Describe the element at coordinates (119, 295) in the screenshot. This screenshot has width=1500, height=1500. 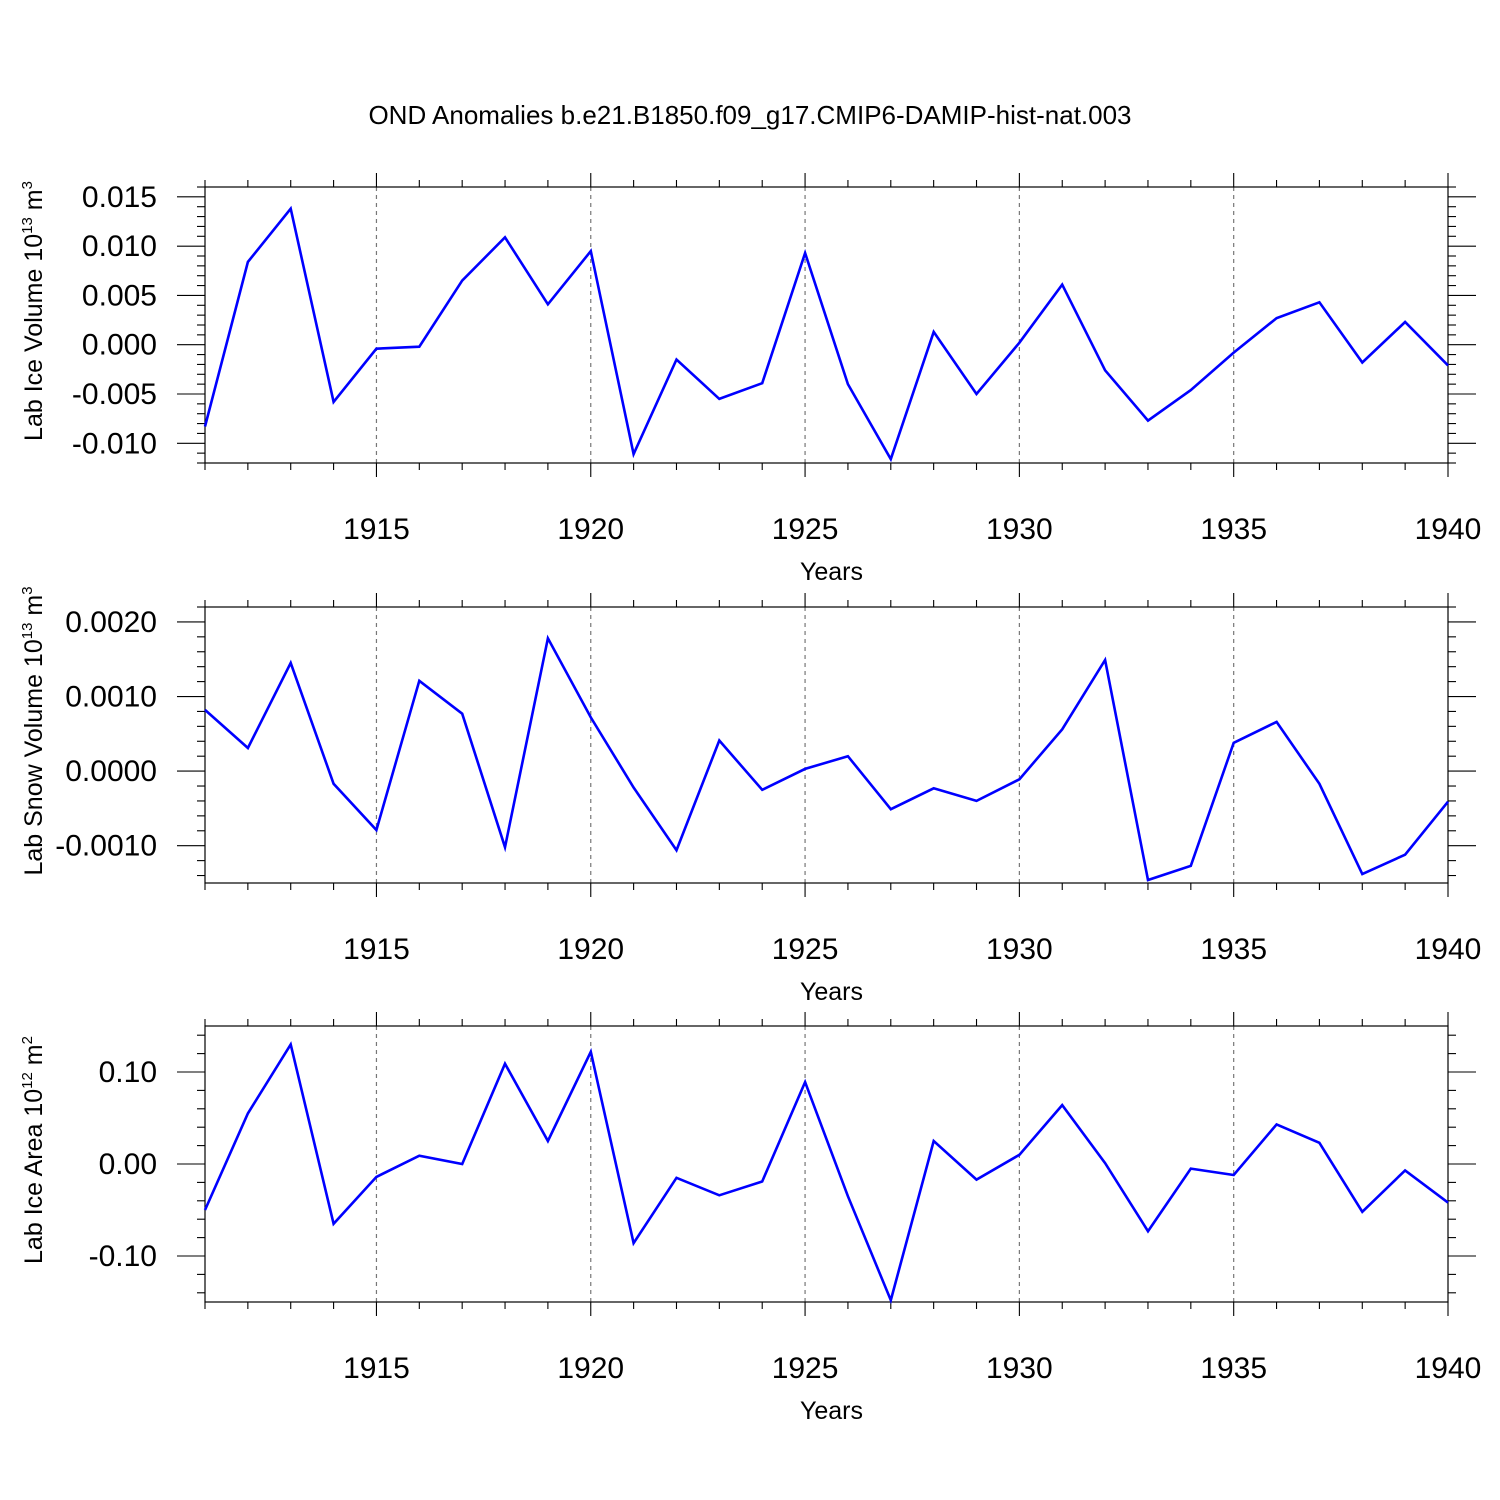
I see `y-tick-label: 0.005` at that location.